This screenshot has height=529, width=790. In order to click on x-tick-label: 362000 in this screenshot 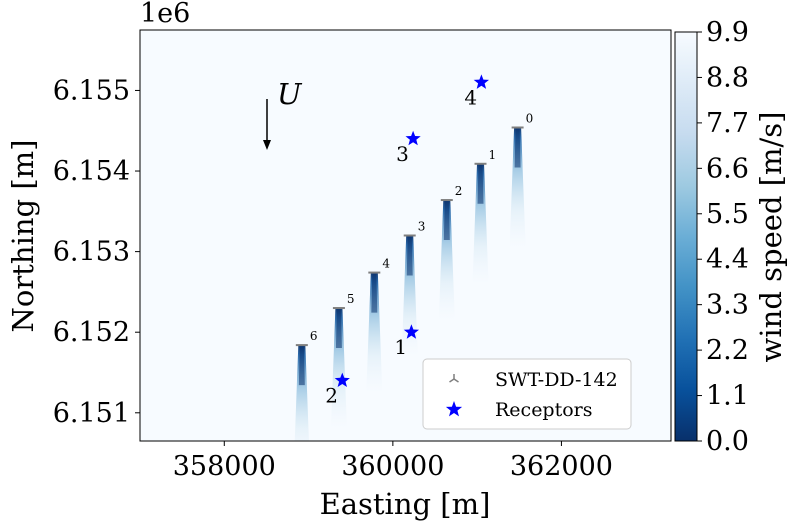, I will do `click(561, 466)`.